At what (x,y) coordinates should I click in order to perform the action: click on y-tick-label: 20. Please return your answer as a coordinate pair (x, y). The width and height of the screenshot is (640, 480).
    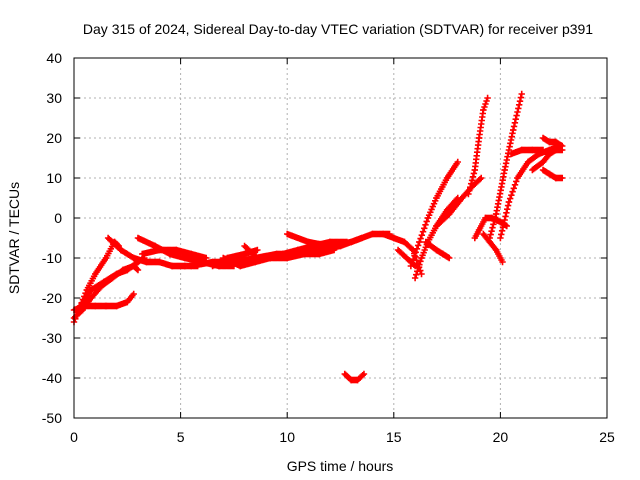
    Looking at the image, I should click on (54, 138).